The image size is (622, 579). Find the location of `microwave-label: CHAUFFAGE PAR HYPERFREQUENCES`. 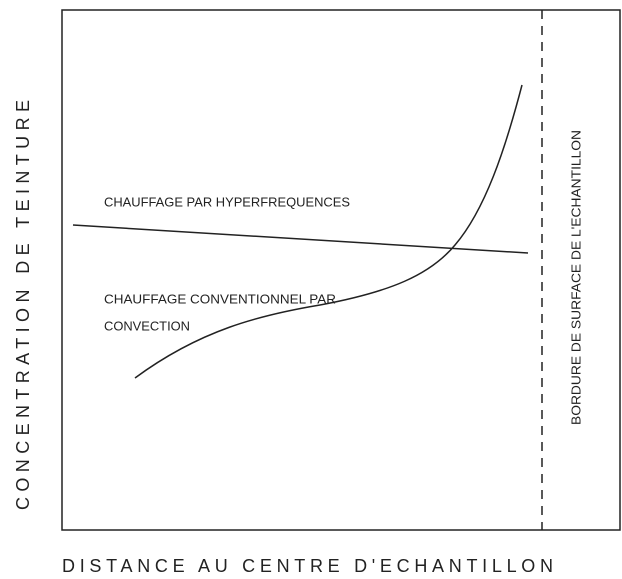

microwave-label: CHAUFFAGE PAR HYPERFREQUENCES is located at coordinates (227, 201).